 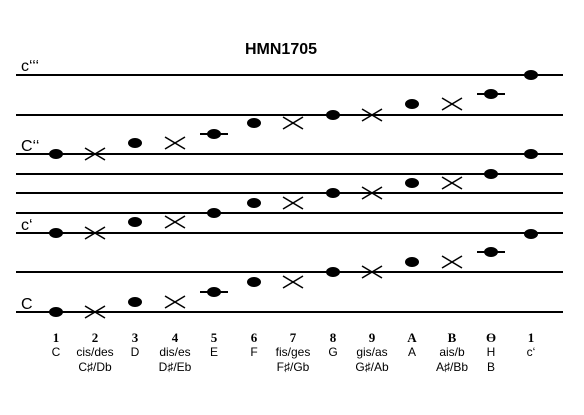 What do you see at coordinates (333, 352) in the screenshot?
I see `note-name: G` at bounding box center [333, 352].